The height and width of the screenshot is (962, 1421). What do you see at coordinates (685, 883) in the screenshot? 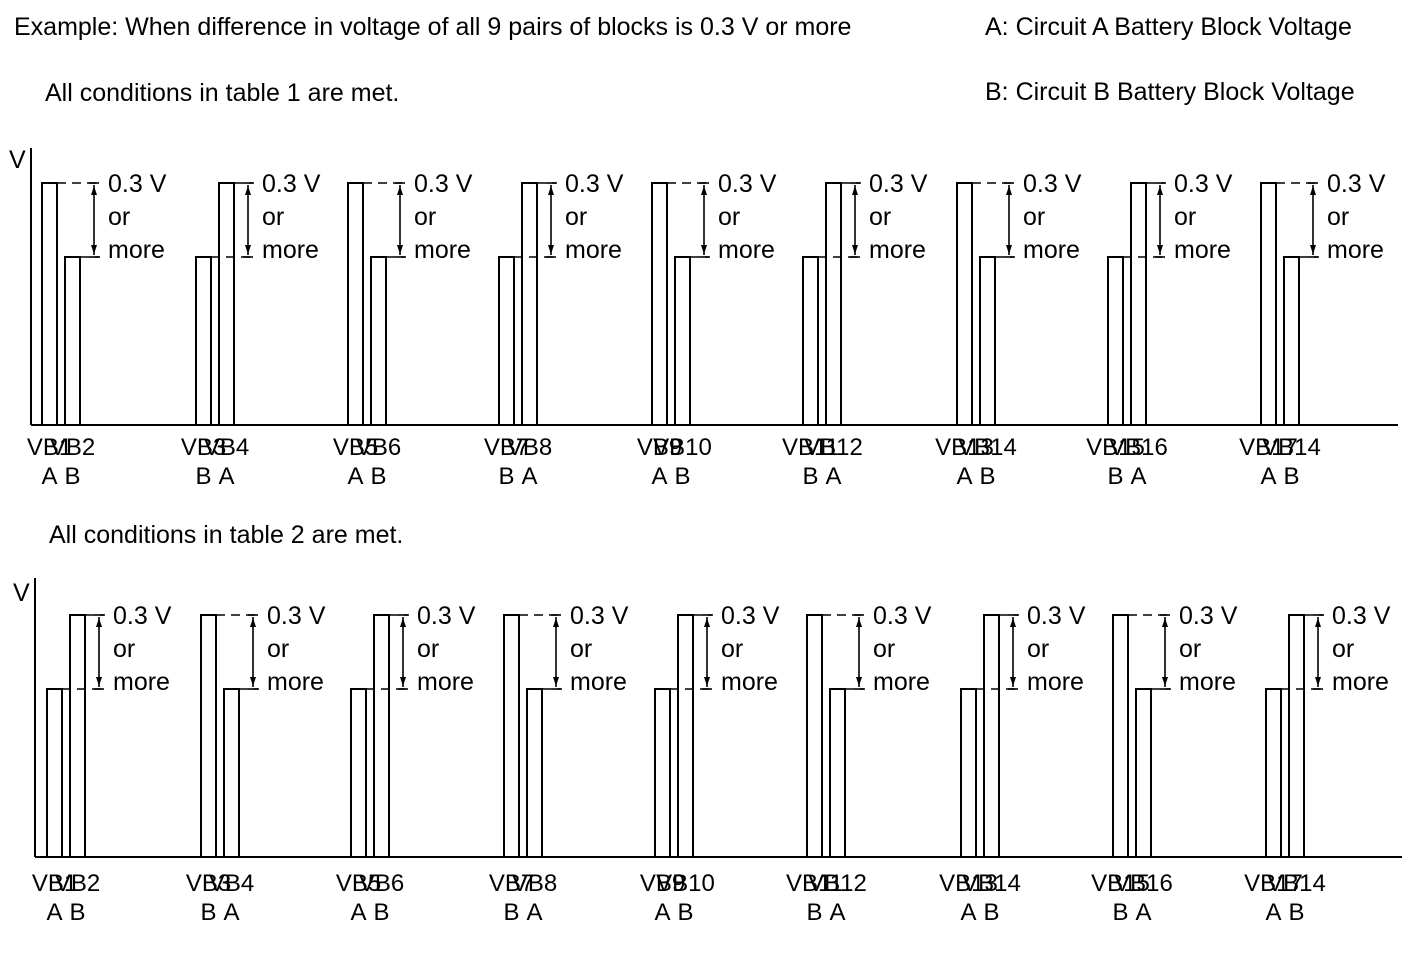
I see `block-name-label: VB10` at bounding box center [685, 883].